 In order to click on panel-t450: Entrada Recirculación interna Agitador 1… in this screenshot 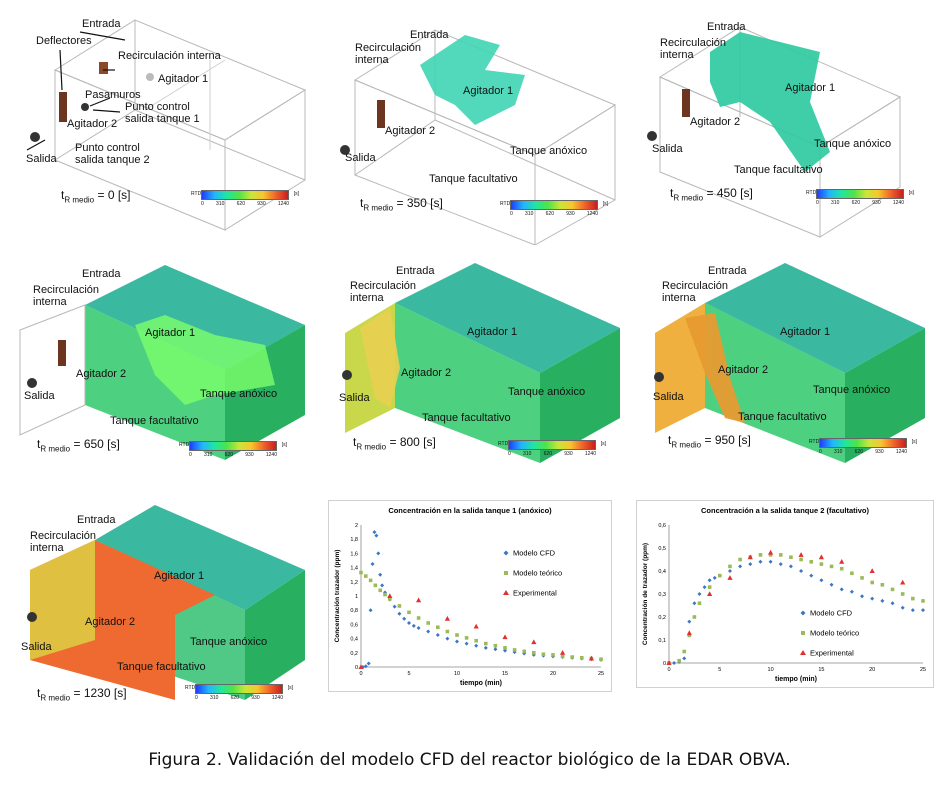, I will do `click(780, 127)`.